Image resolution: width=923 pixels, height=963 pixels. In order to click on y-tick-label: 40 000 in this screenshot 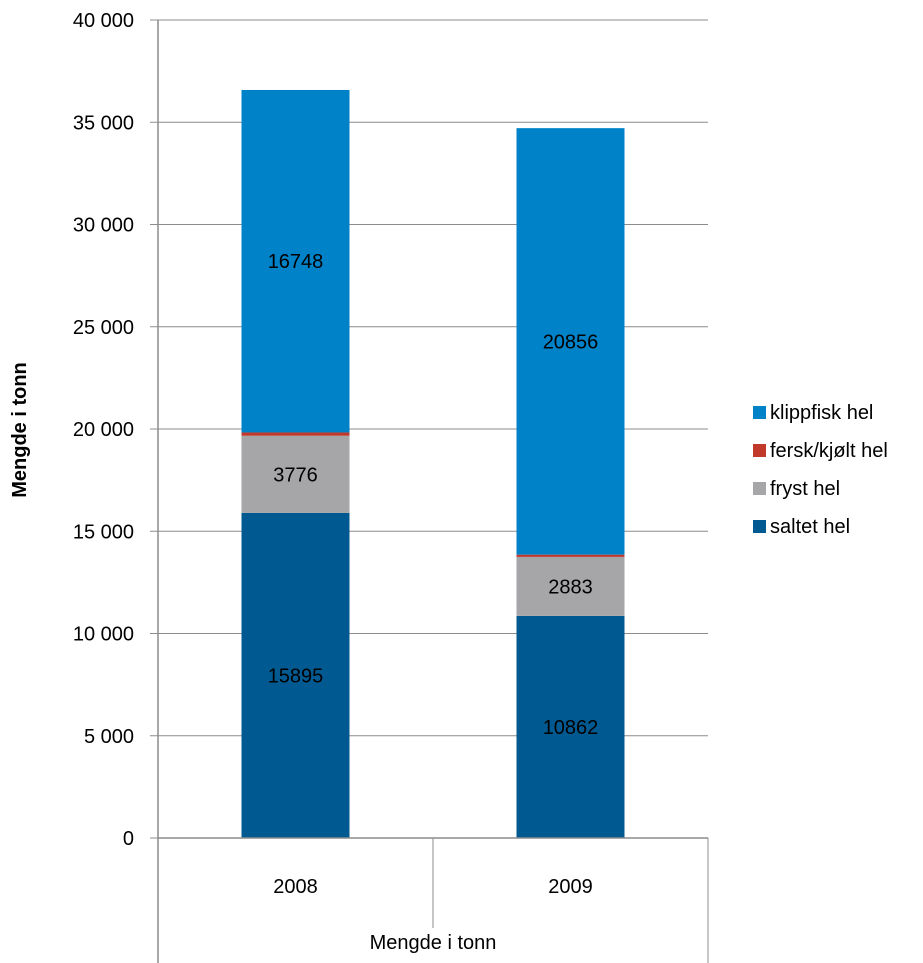, I will do `click(103, 21)`.